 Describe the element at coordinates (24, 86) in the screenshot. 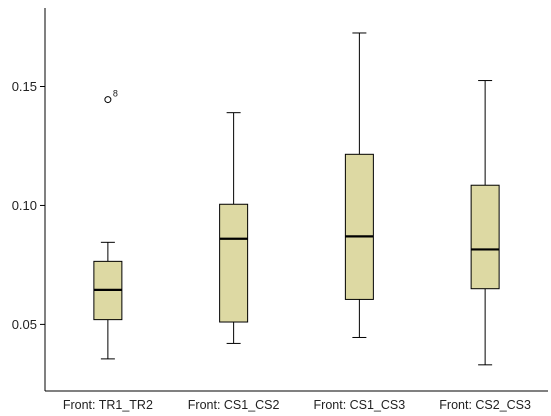

I see `y-tick-label: 0.15` at that location.